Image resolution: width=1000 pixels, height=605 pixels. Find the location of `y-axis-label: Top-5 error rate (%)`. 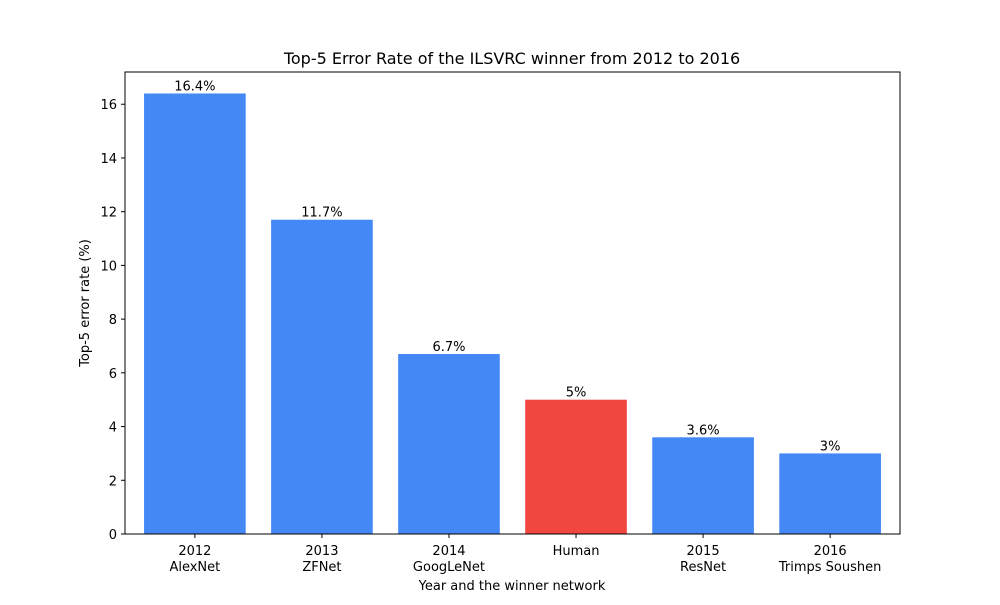

y-axis-label: Top-5 error rate (%) is located at coordinates (85, 303).